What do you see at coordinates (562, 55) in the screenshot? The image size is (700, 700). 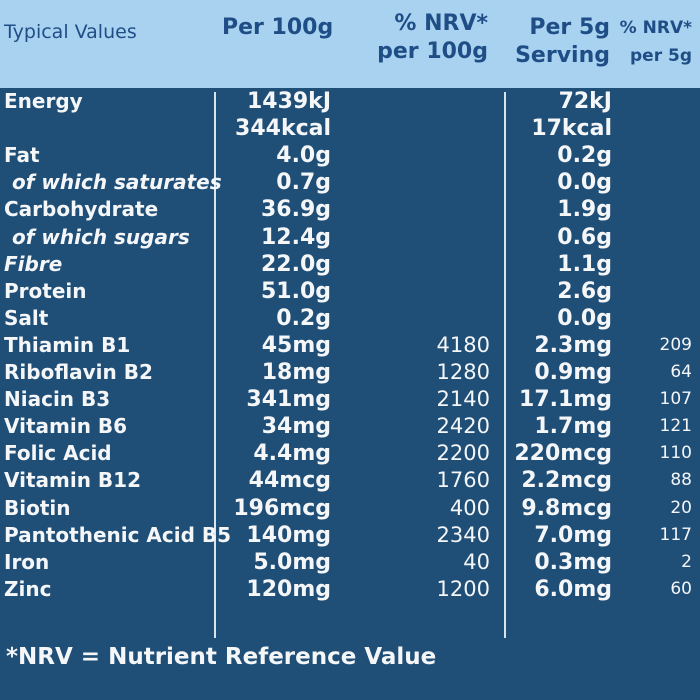 I see `per-5g-line2: Serving` at bounding box center [562, 55].